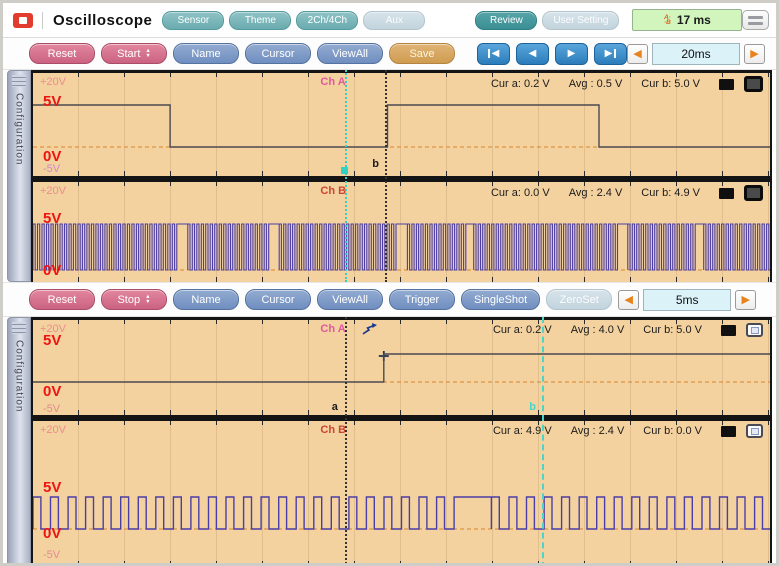 This screenshot has height=566, width=779. What do you see at coordinates (637, 53) in the screenshot?
I see `timebase-decrease-button-top: ◀` at bounding box center [637, 53].